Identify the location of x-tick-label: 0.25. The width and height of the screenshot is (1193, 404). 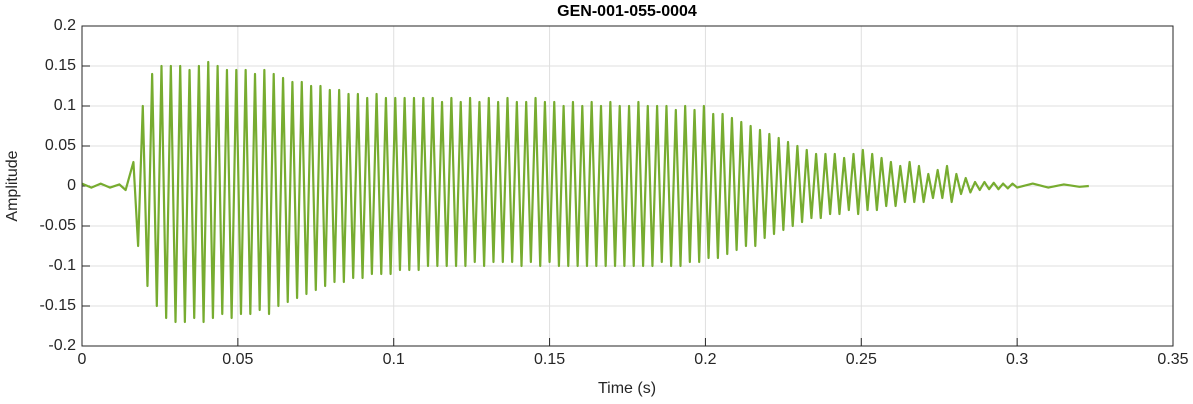
(861, 359).